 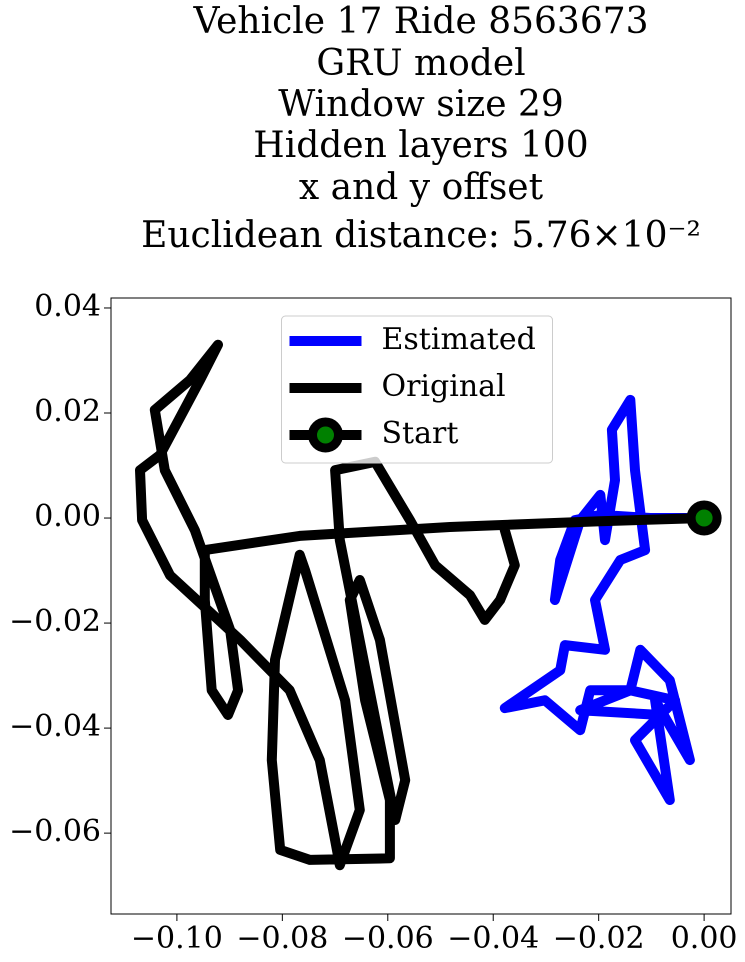 I want to click on y-tick-label: −0.02, so click(x=55, y=621).